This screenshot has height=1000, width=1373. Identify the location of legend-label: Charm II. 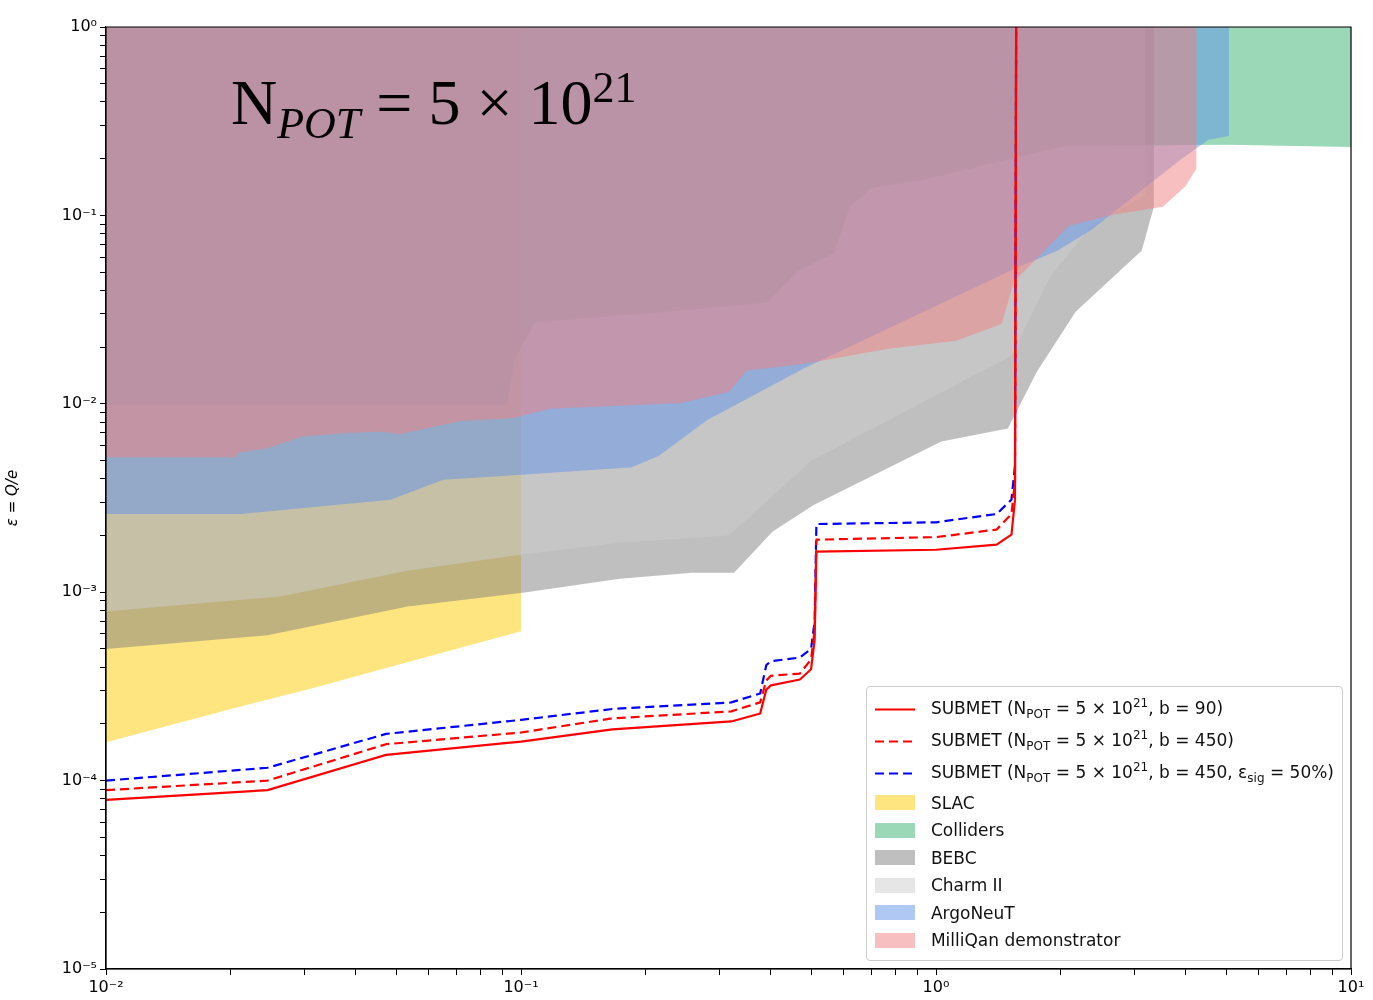
(966, 885).